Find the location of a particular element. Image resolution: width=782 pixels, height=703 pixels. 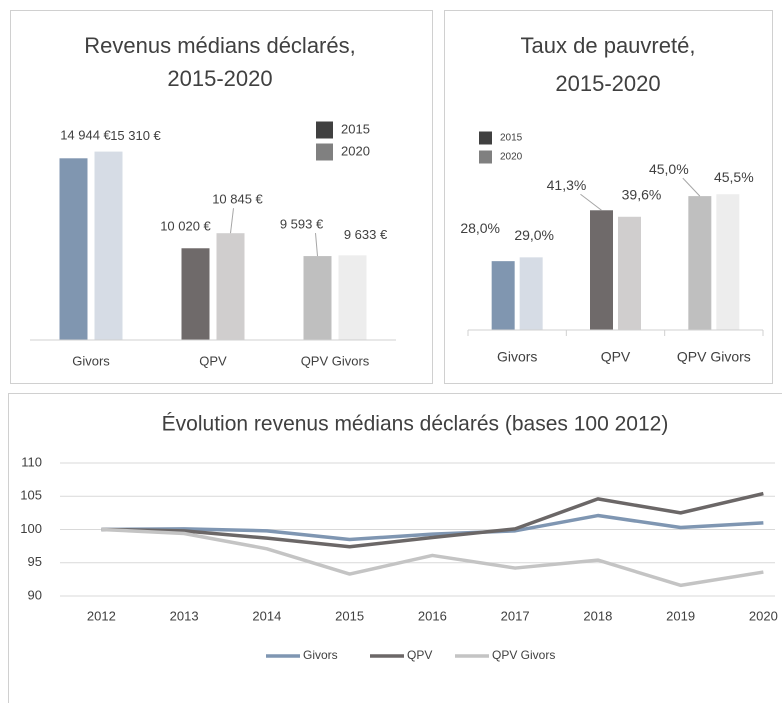

y-tick-label: 90 is located at coordinates (35, 594).